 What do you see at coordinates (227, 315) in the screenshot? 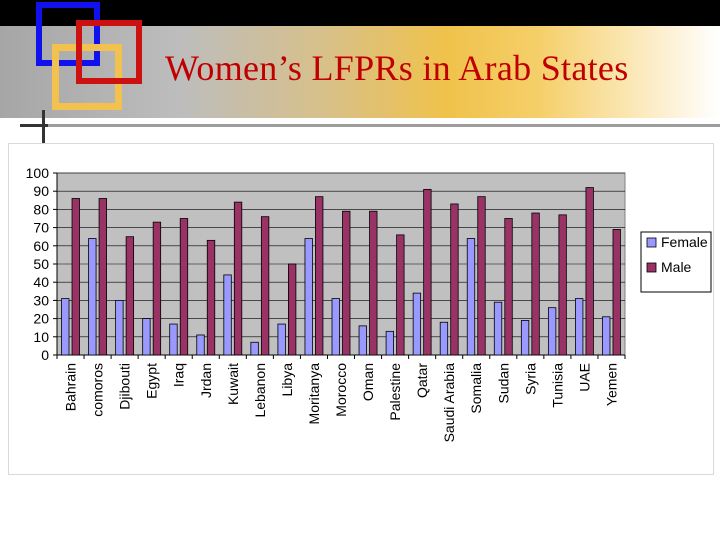
I see `bar-female-kuwait` at bounding box center [227, 315].